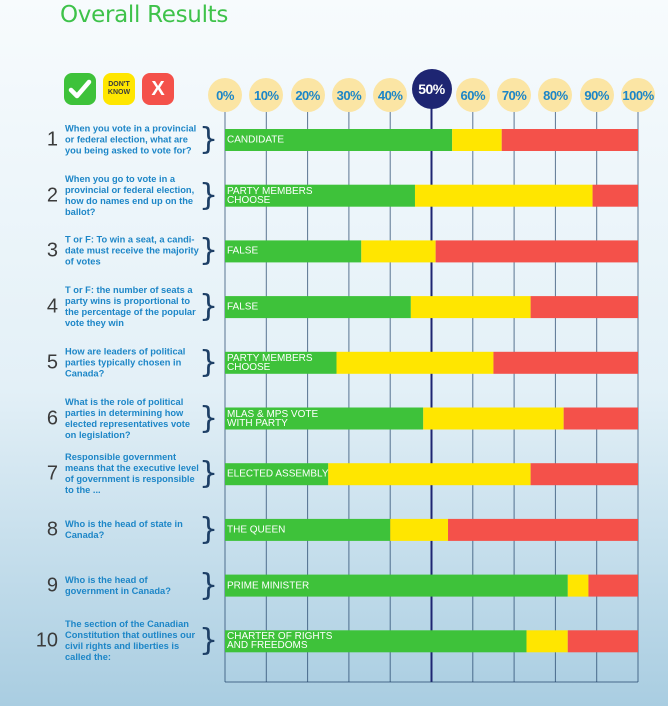 The image size is (668, 706). I want to click on question-number: 6, so click(52, 418).